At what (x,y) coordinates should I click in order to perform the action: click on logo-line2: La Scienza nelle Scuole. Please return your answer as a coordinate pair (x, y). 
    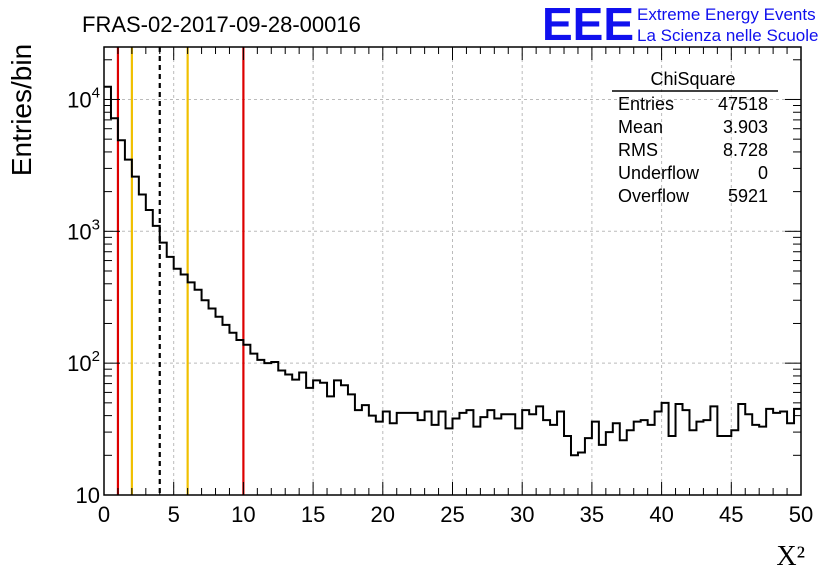
    Looking at the image, I should click on (727, 35).